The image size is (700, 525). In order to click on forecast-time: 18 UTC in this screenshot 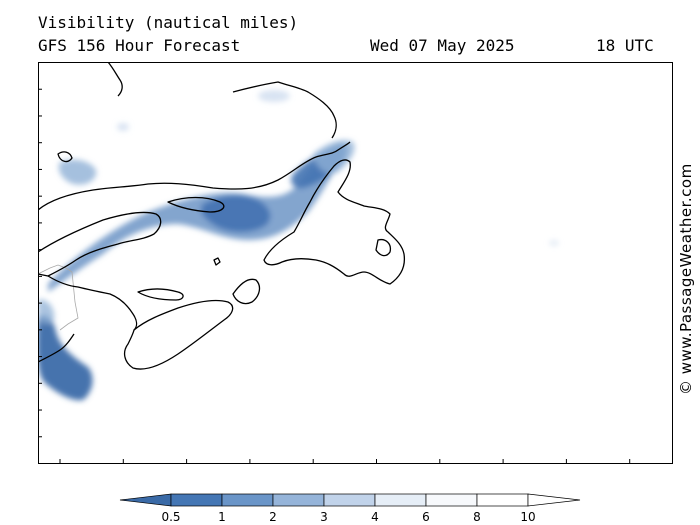, I will do `click(625, 45)`.